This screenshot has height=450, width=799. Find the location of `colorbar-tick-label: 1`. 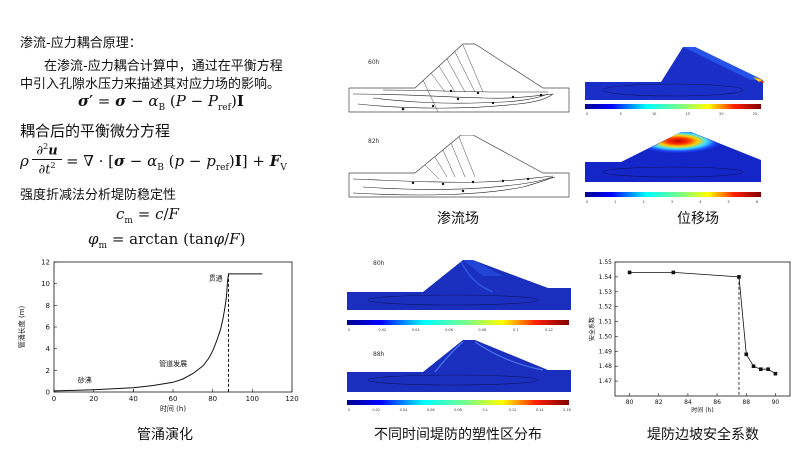

colorbar-tick-label: 1 is located at coordinates (615, 202).